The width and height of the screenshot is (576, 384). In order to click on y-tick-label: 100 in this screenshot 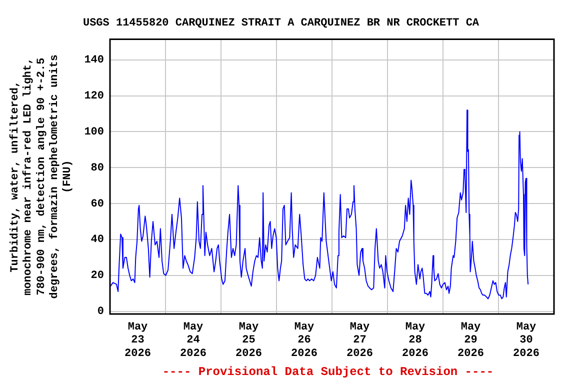, I will do `click(94, 132)`.